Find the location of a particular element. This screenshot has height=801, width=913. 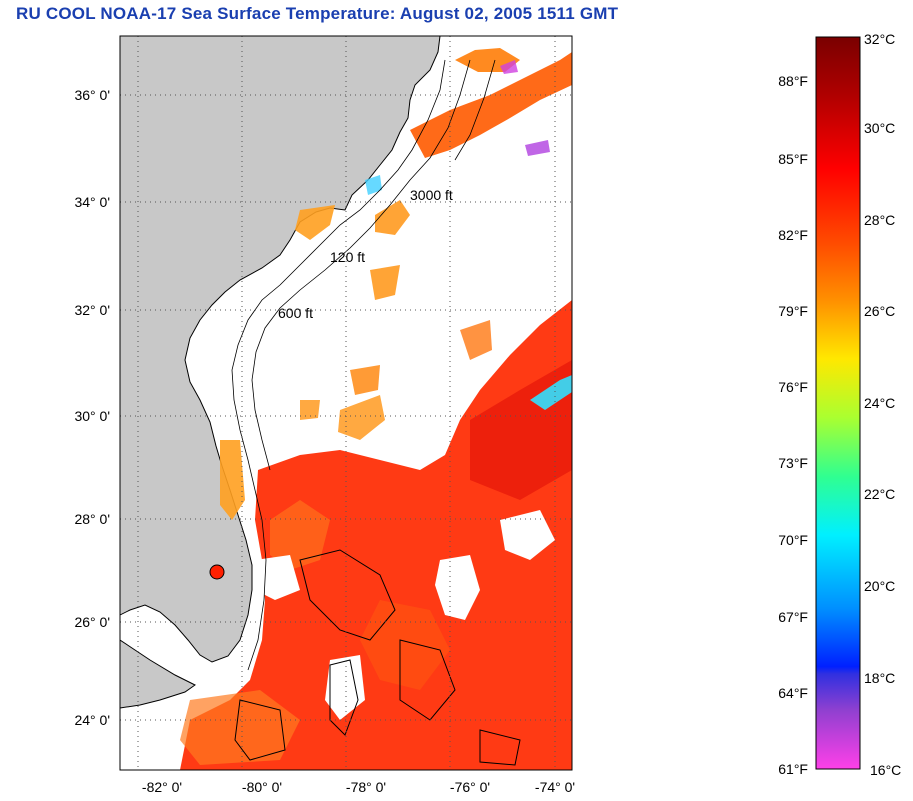

c-label-24: 24°C is located at coordinates (879, 403).